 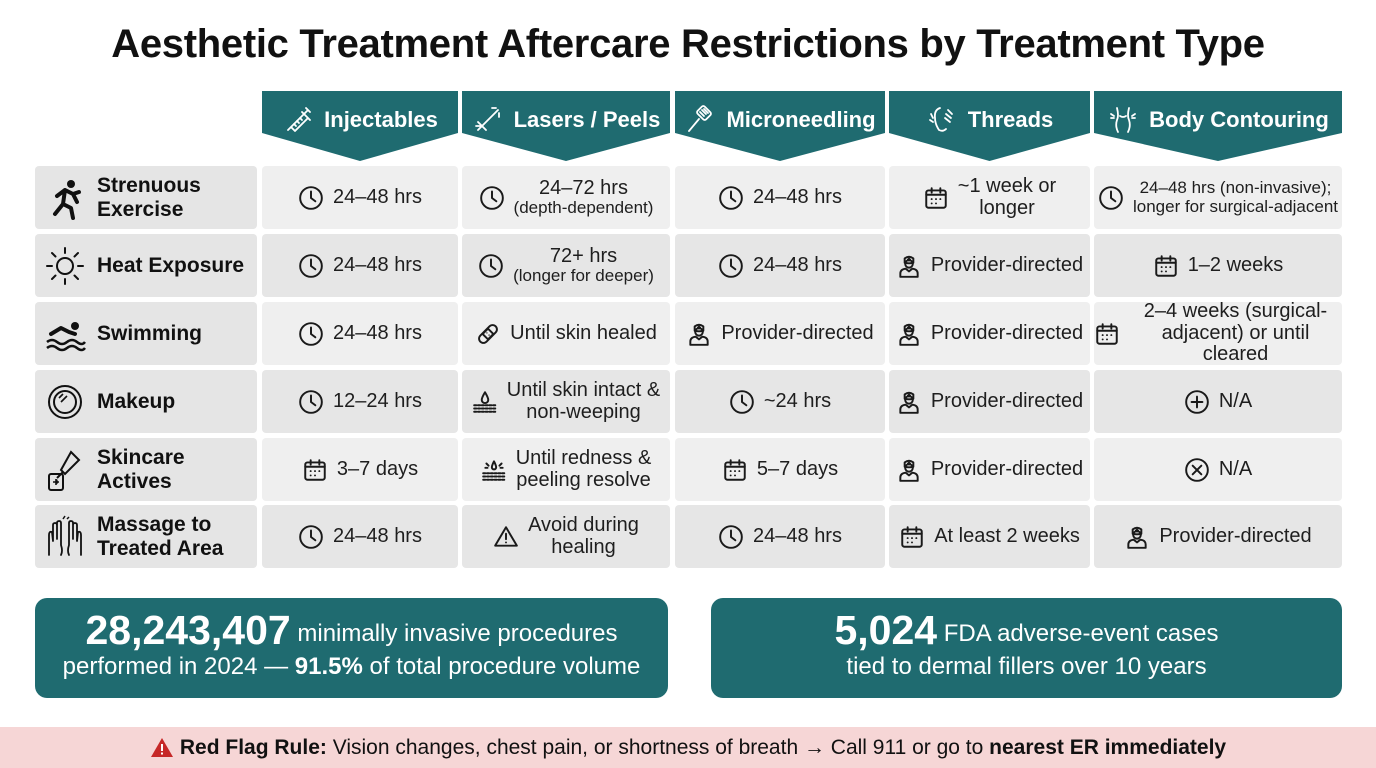 I want to click on face-threads-icon, so click(x=940, y=119).